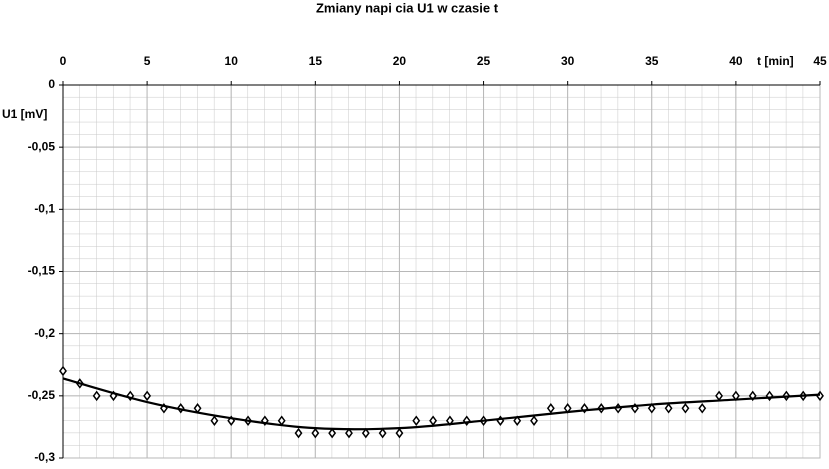 This screenshot has height=469, width=829. What do you see at coordinates (44, 333) in the screenshot?
I see `y-tick-label: -0,2` at bounding box center [44, 333].